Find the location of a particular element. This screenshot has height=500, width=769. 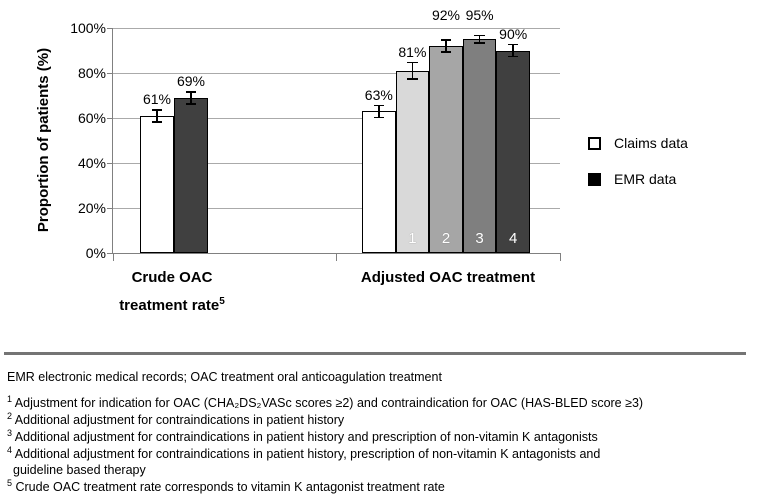

chart-legend: Claims data EMR data is located at coordinates (638, 171).